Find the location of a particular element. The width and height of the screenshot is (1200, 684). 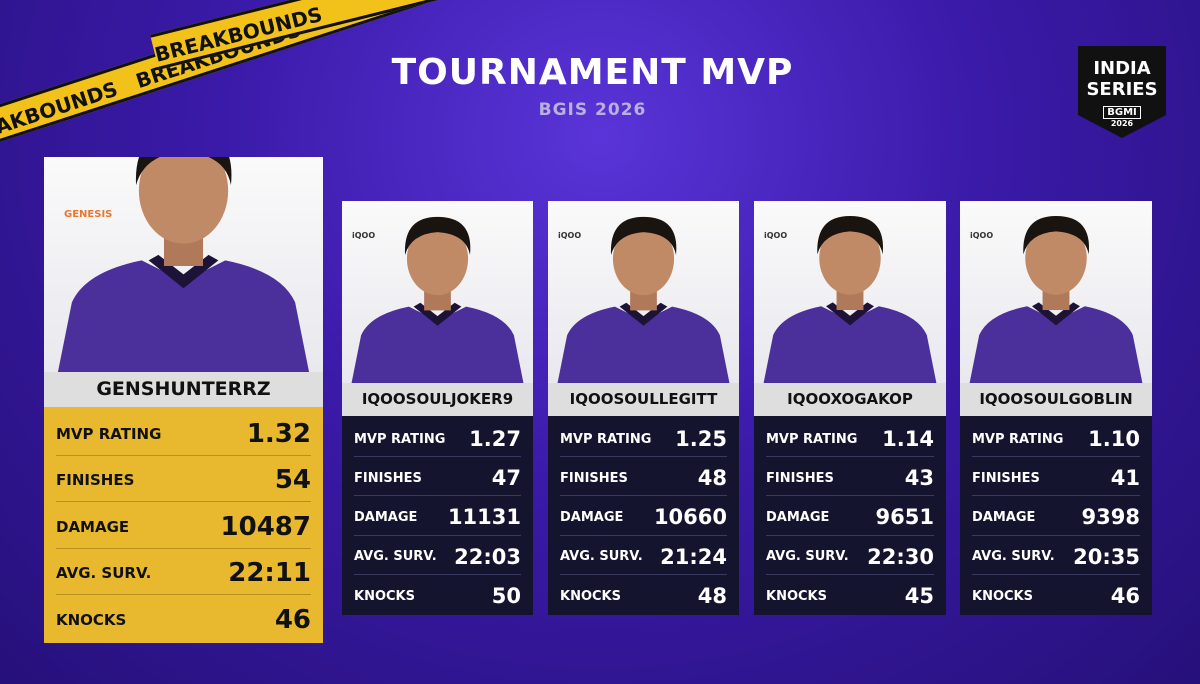

player-name: GENSHUNTERRZ is located at coordinates (183, 389).